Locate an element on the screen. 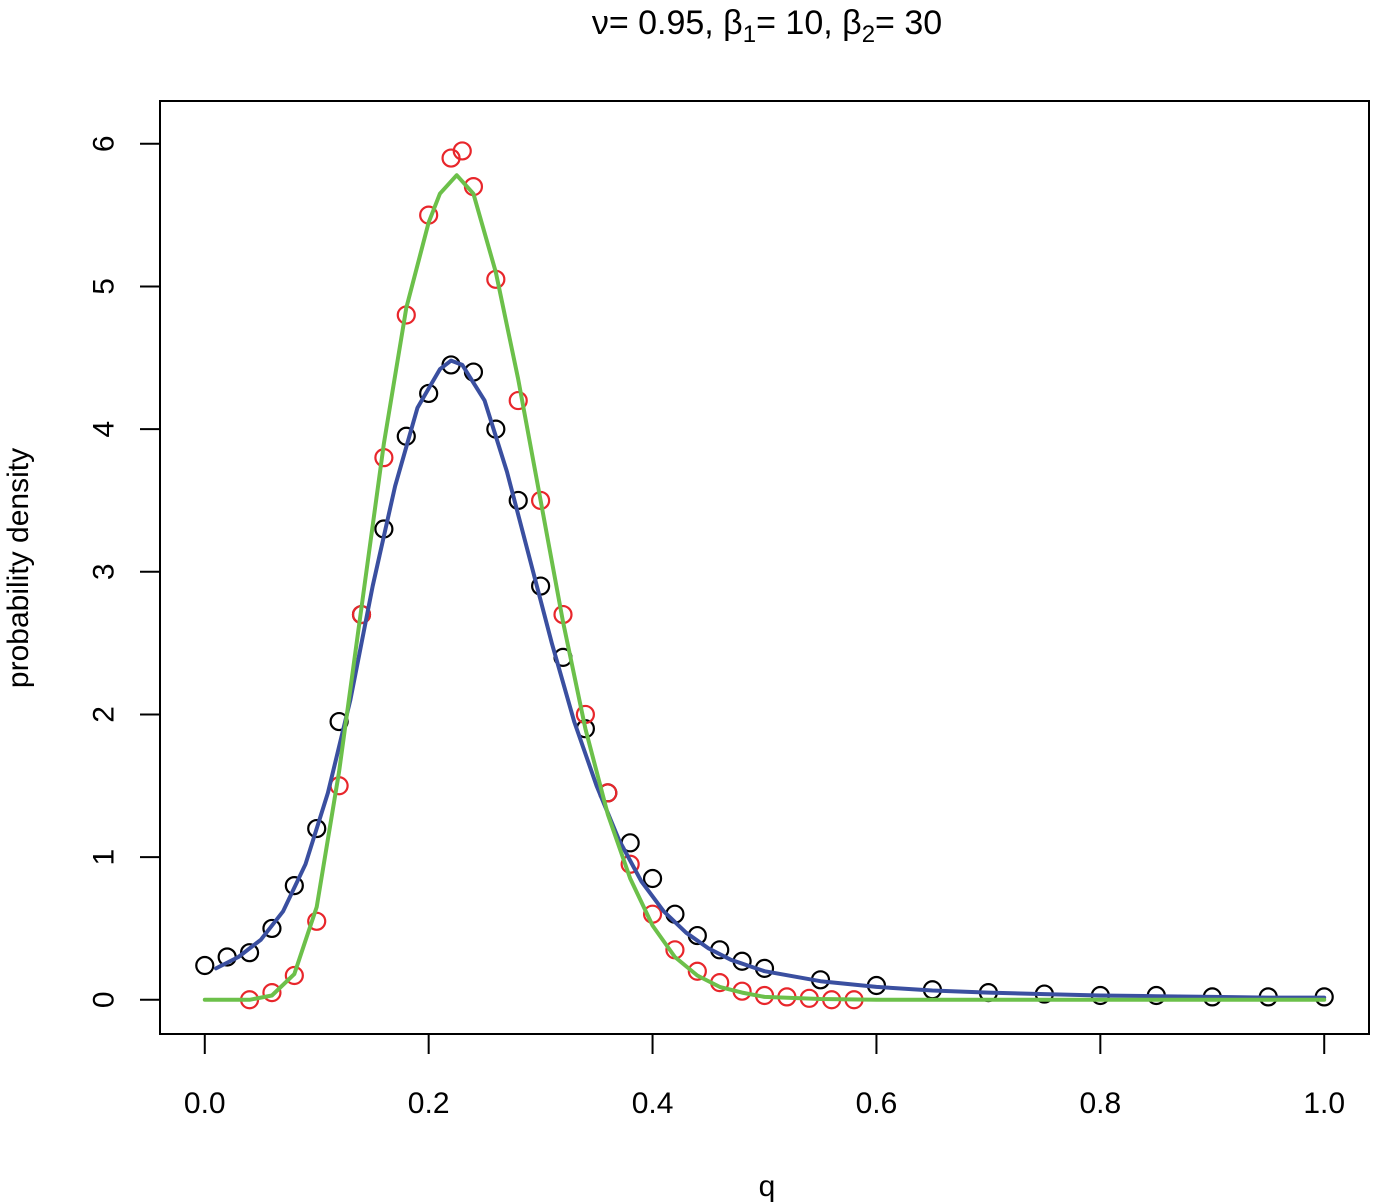 The height and width of the screenshot is (1202, 1375). y-axis-label: probability density is located at coordinates (18, 568).